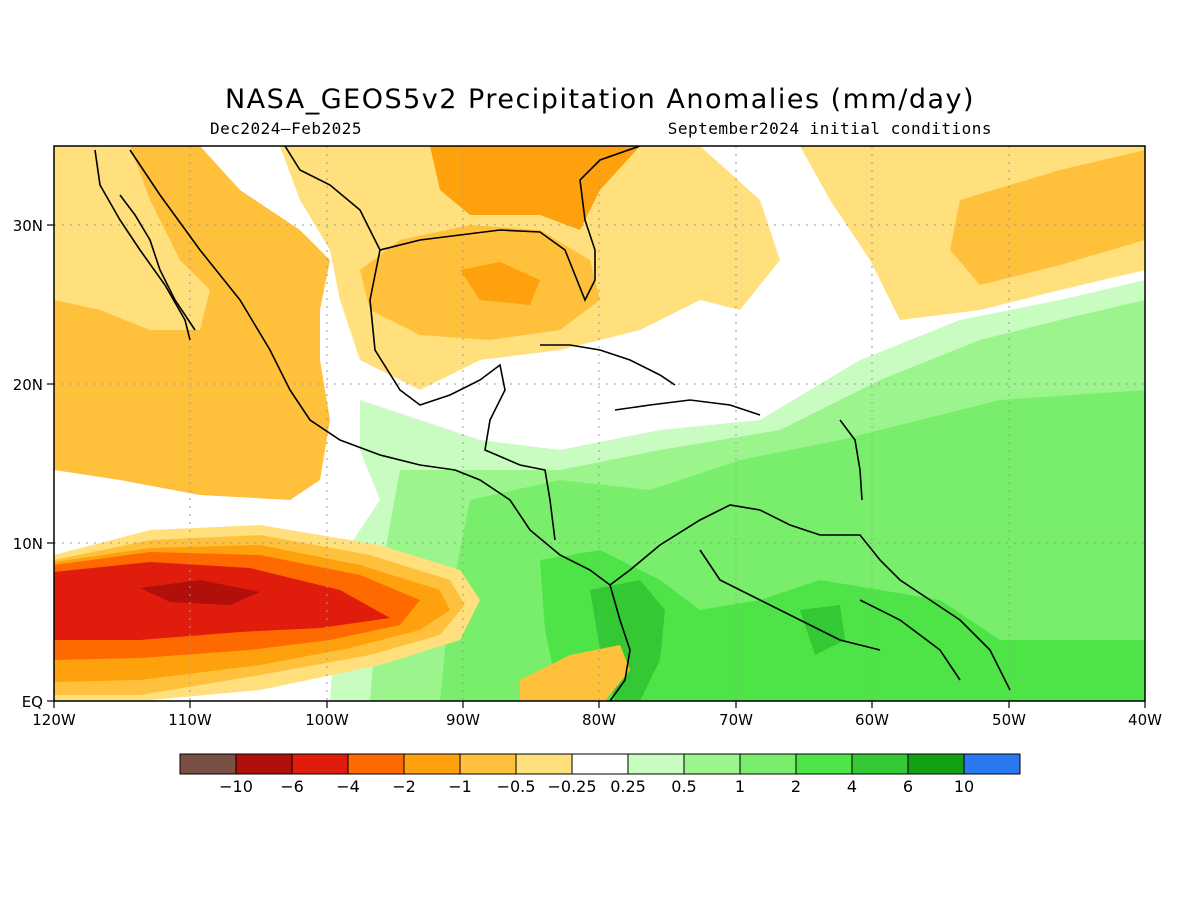  What do you see at coordinates (286, 128) in the screenshot?
I see `forecast-period: Dec2024–Feb2025` at bounding box center [286, 128].